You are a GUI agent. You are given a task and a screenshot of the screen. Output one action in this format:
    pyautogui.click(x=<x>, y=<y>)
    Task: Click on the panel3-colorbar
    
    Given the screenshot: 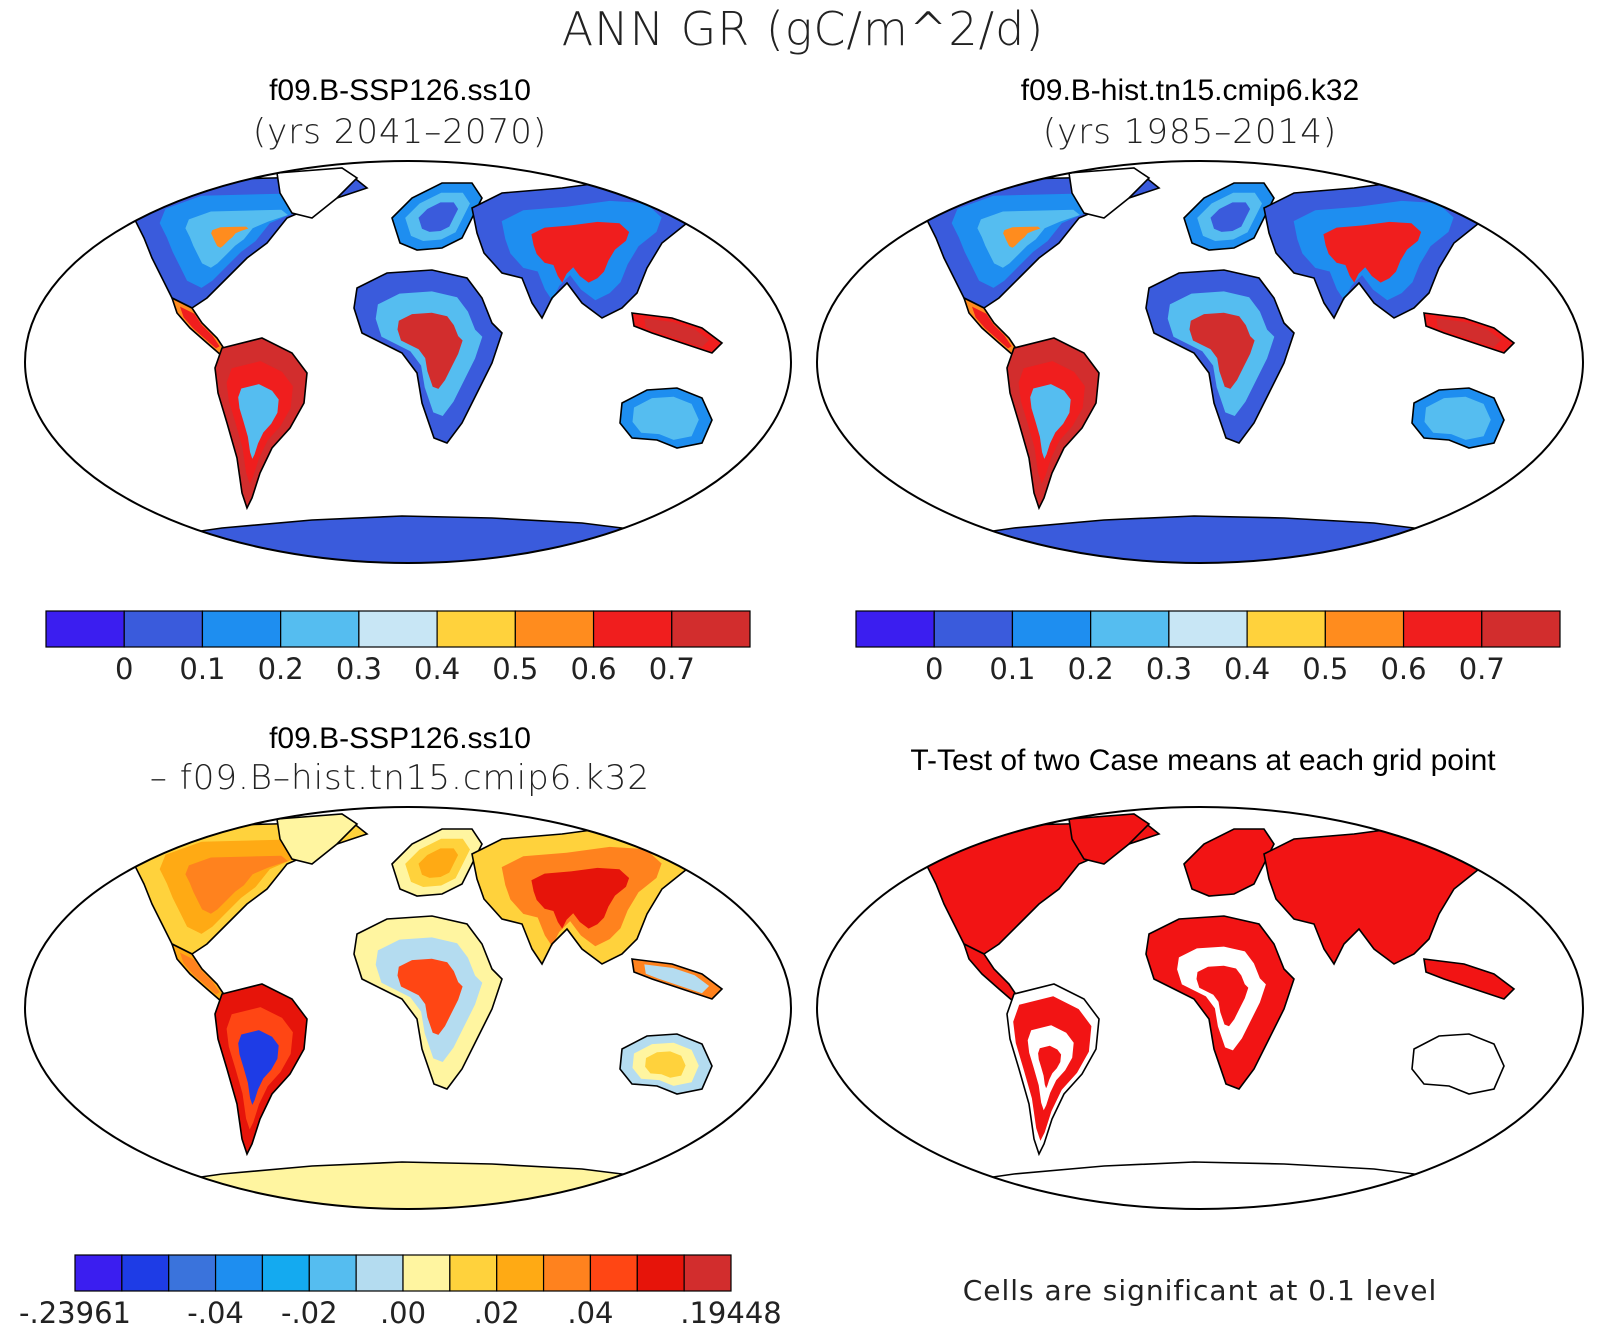 What is the action you would take?
    pyautogui.click(x=403, y=1273)
    